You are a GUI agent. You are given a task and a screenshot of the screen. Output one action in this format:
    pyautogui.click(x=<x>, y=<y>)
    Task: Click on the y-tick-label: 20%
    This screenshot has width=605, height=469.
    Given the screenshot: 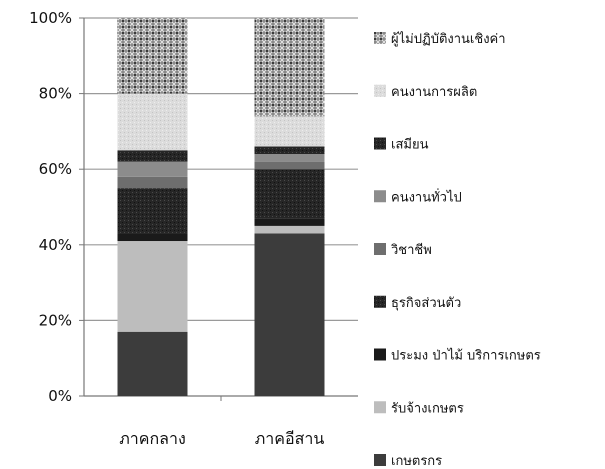 What is the action you would take?
    pyautogui.click(x=55, y=320)
    